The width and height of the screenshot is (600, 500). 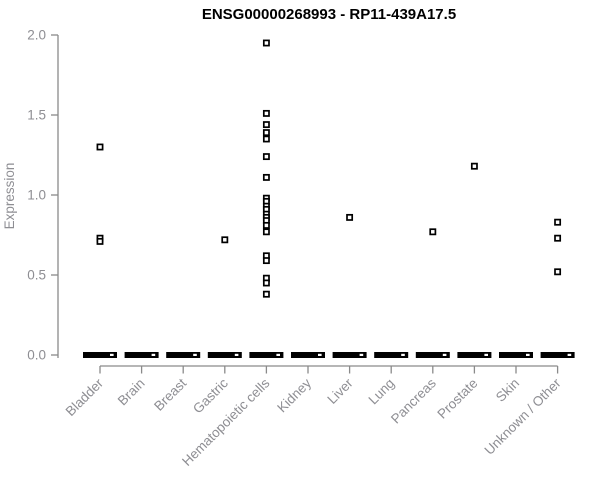 I want to click on zero-expression-dashes, so click(x=329, y=355).